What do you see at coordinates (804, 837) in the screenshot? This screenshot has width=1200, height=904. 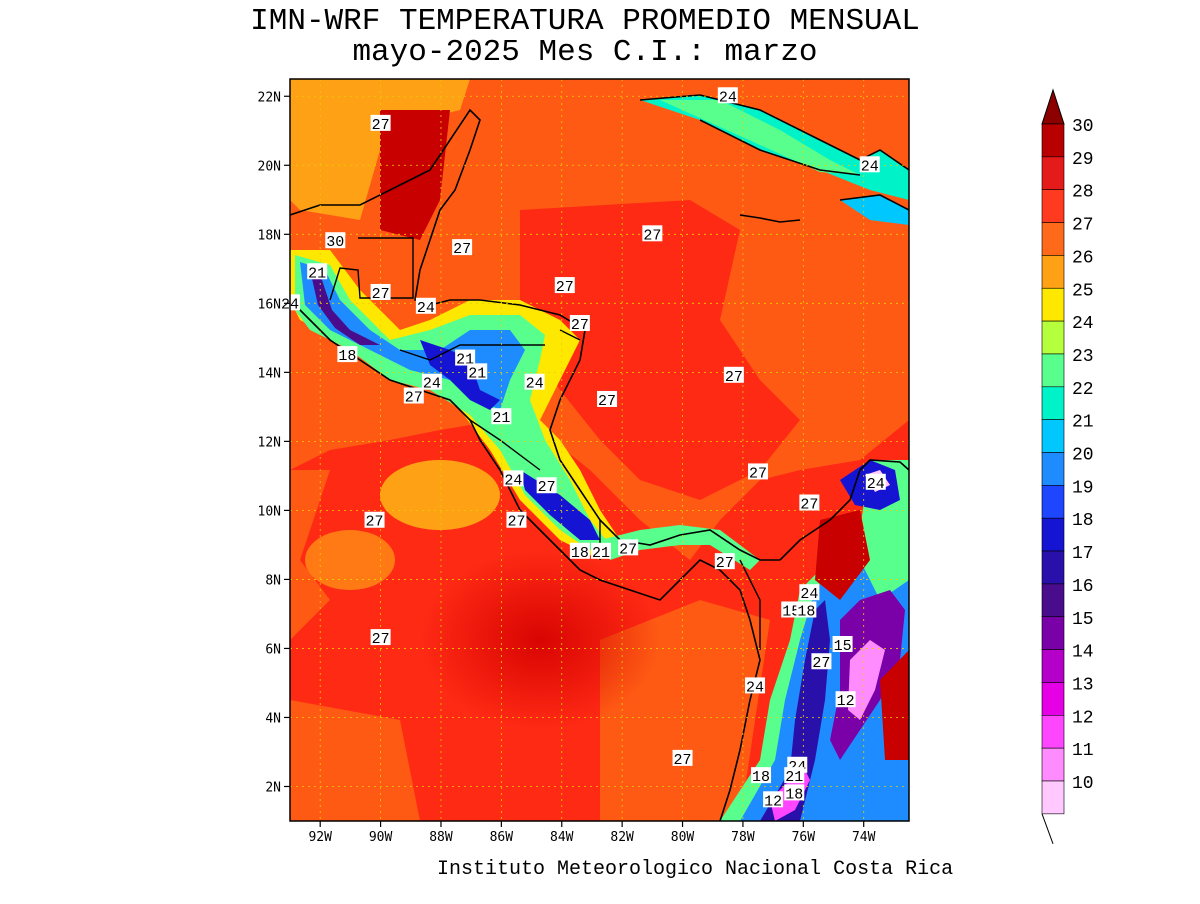 I see `lon-tick-label: 76W` at bounding box center [804, 837].